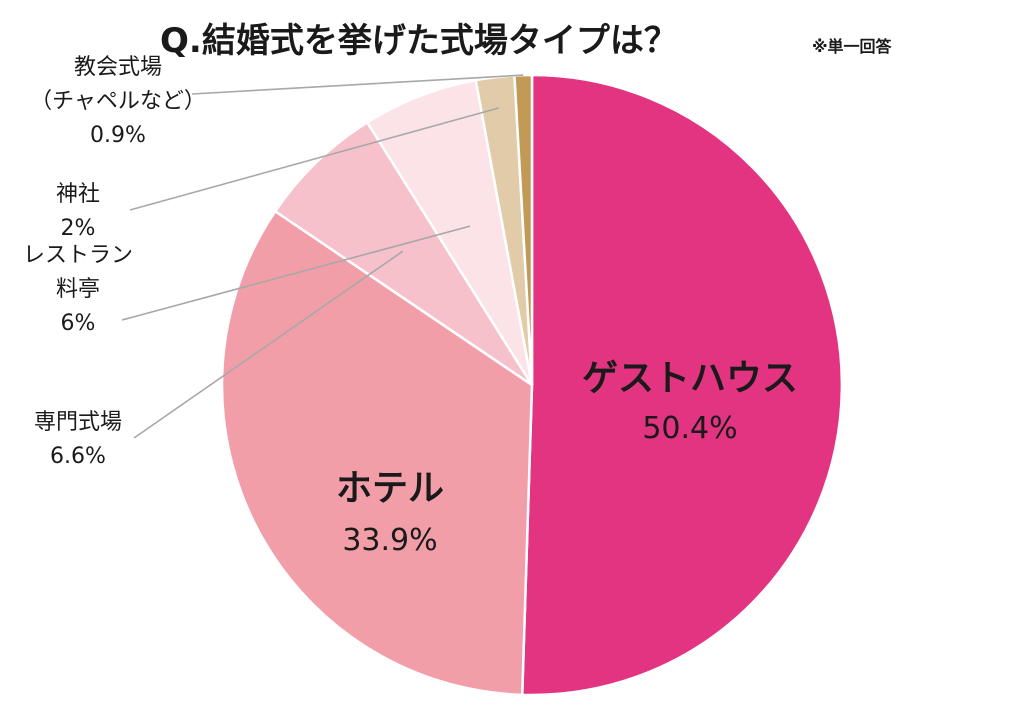 Image resolution: width=1017 pixels, height=720 pixels. I want to click on slice-label-6-line-2: （チャペルなど）, so click(118, 101).